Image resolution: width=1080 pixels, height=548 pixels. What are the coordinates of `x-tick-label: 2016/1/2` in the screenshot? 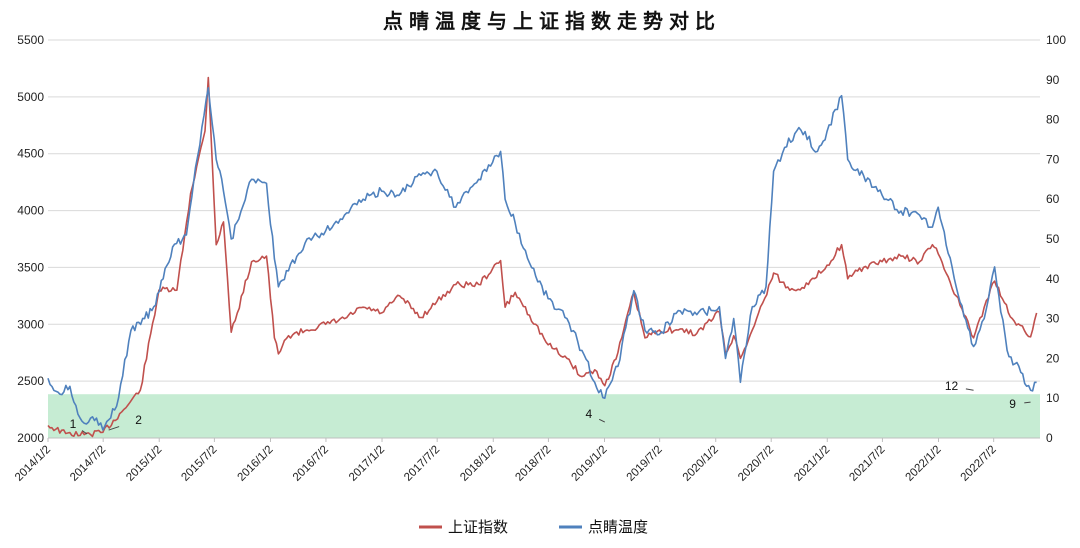 It's located at (255, 464).